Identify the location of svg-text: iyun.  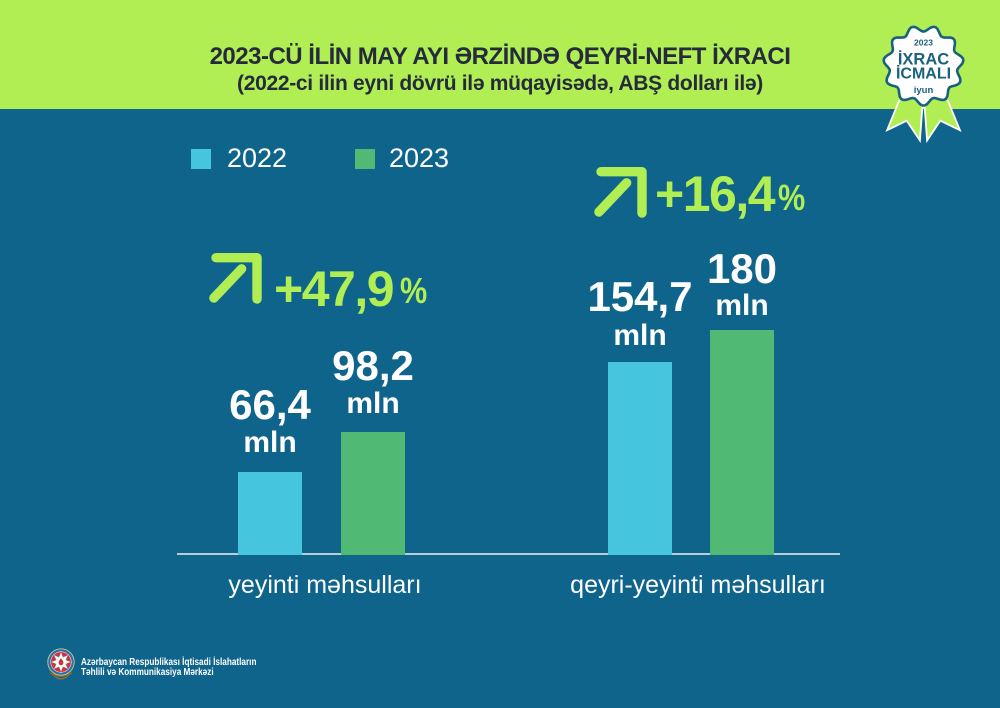
(924, 90).